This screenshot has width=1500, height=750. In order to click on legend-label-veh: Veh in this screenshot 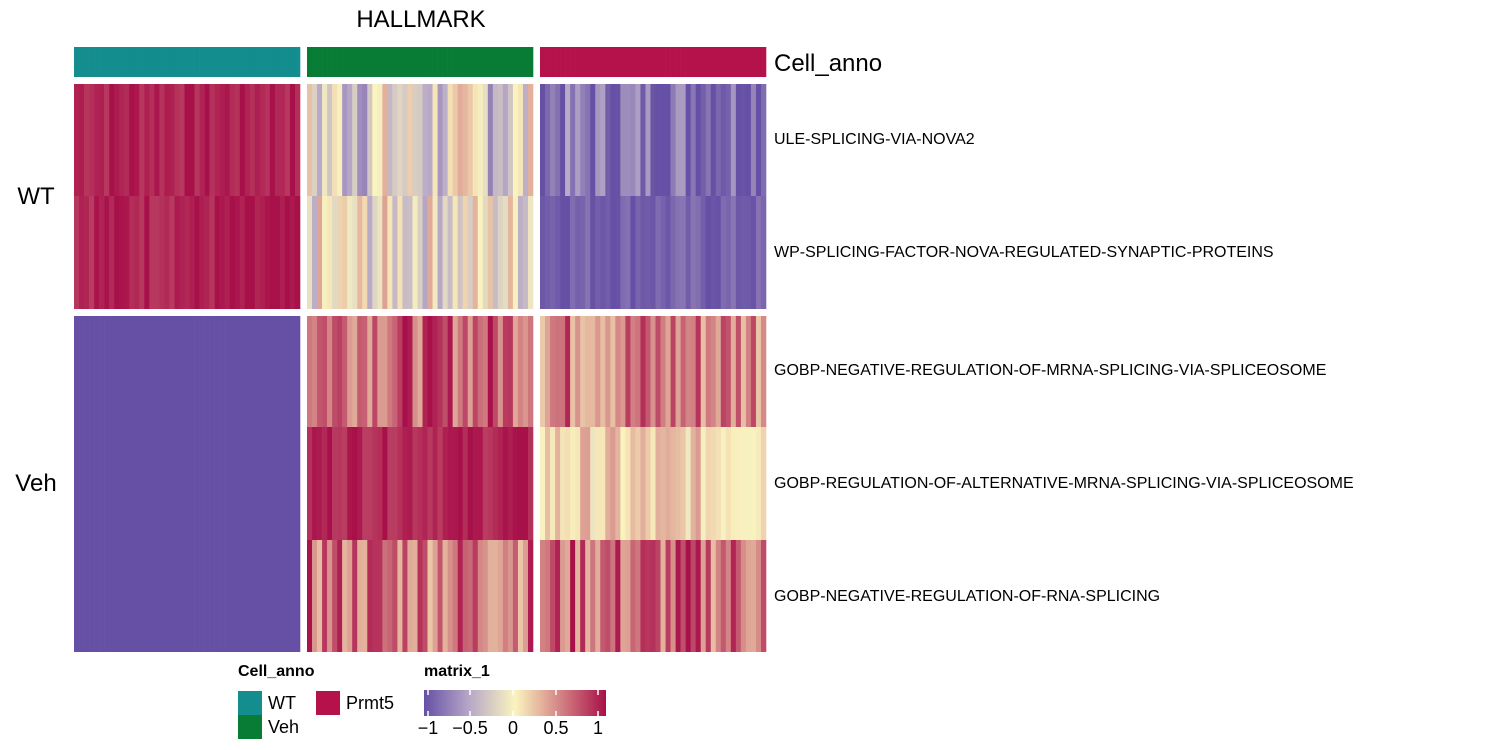, I will do `click(284, 726)`.